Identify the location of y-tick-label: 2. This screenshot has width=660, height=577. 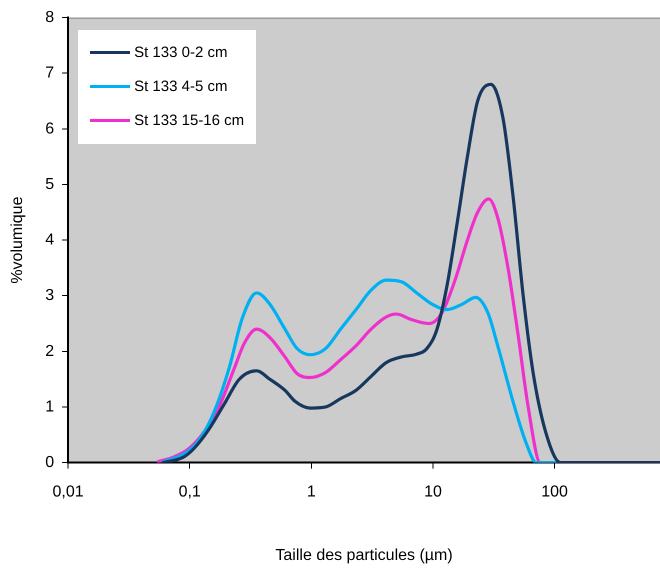
(49, 351).